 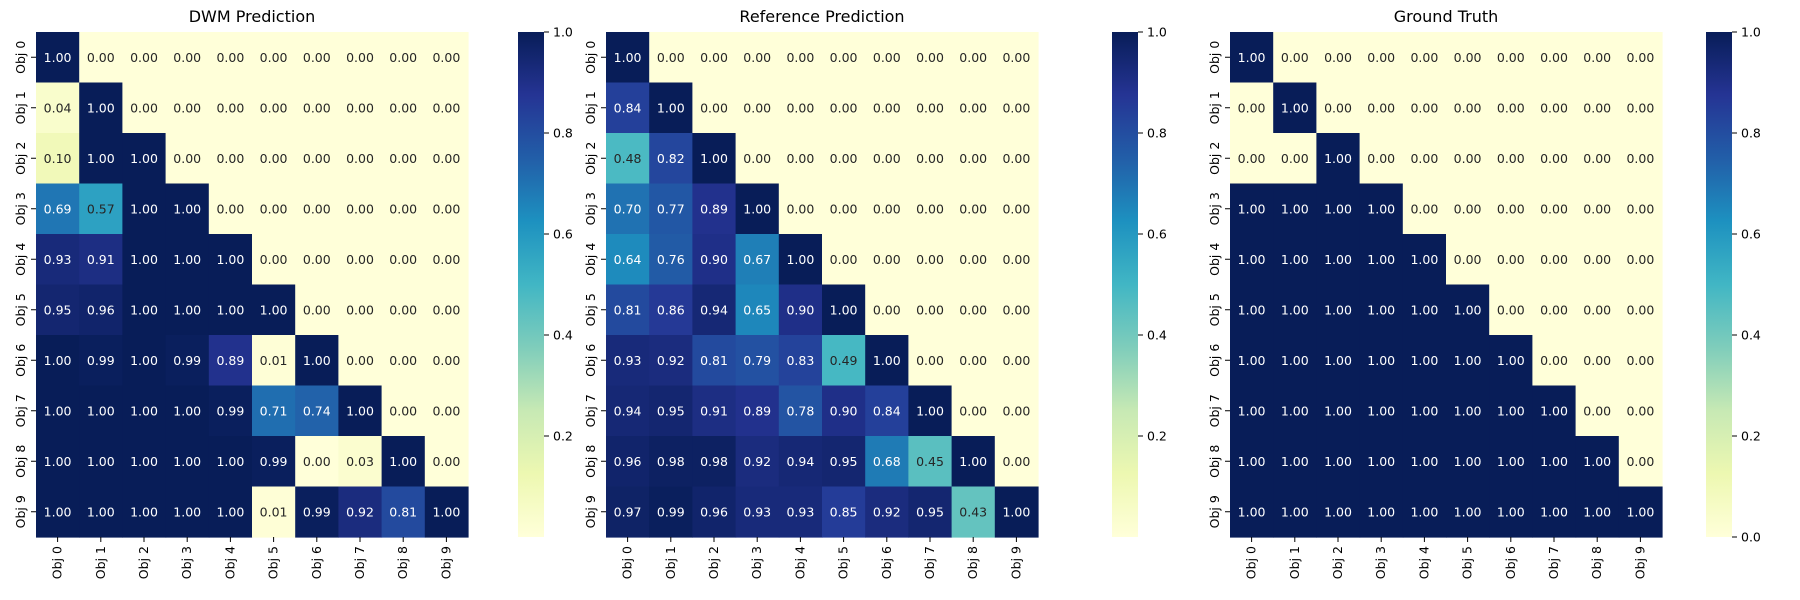 I want to click on cell-value-label: 0.45, so click(x=930, y=461).